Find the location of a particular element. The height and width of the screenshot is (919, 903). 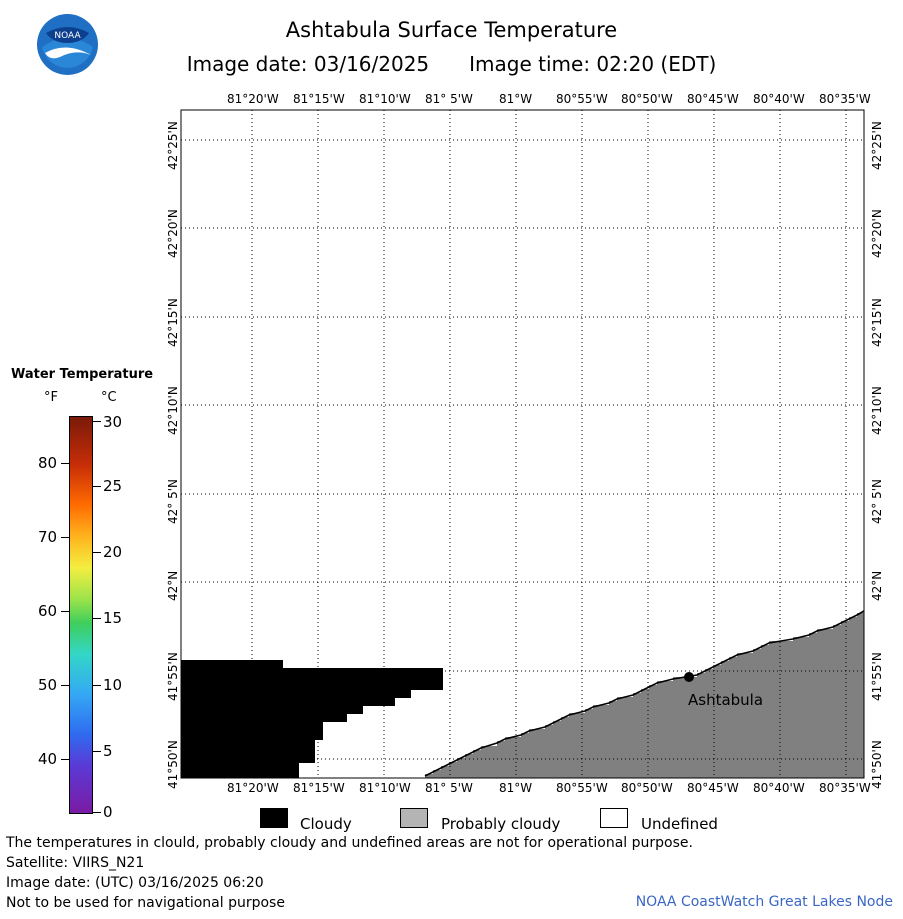

colorbar-f-label: 40 is located at coordinates (48, 759).